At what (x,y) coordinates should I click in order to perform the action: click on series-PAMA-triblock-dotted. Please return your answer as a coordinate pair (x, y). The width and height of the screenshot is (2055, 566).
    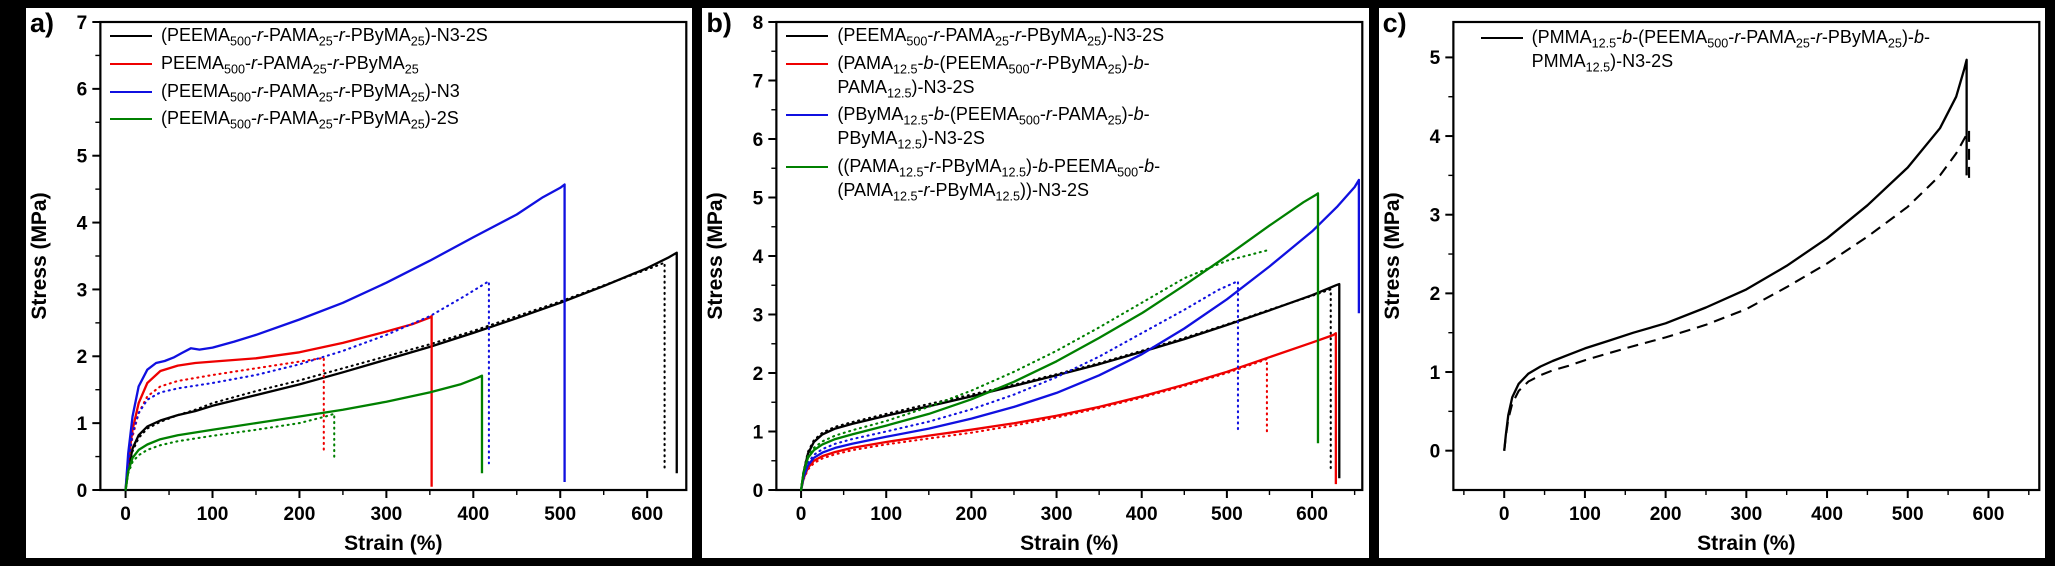
    Looking at the image, I should click on (1034, 424).